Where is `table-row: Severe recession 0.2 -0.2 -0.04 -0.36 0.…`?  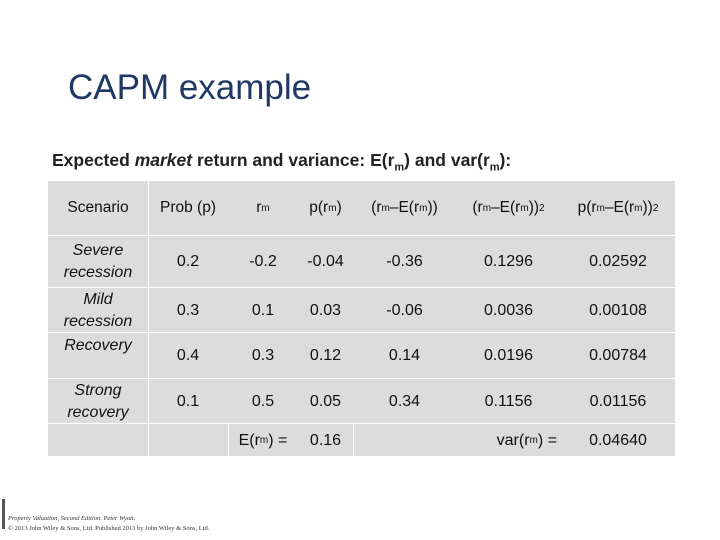 table-row: Severe recession 0.2 -0.2 -0.04 -0.36 0.… is located at coordinates (361, 261).